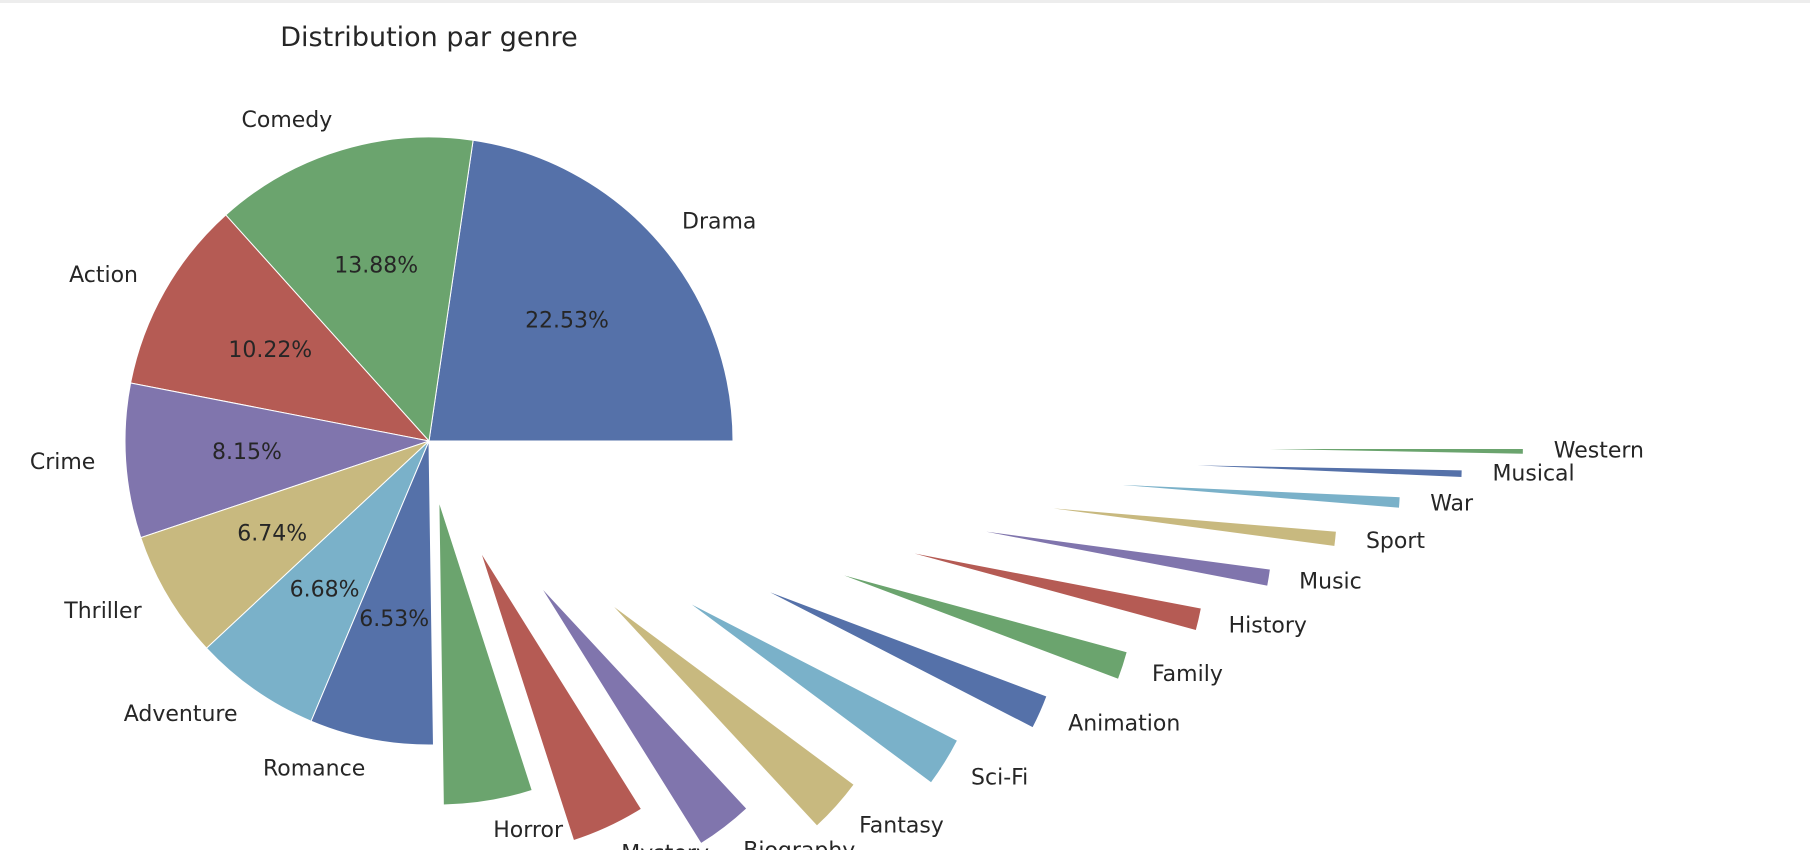 This screenshot has height=850, width=1810. I want to click on slice-pct-thriller: 6.74%, so click(272, 533).